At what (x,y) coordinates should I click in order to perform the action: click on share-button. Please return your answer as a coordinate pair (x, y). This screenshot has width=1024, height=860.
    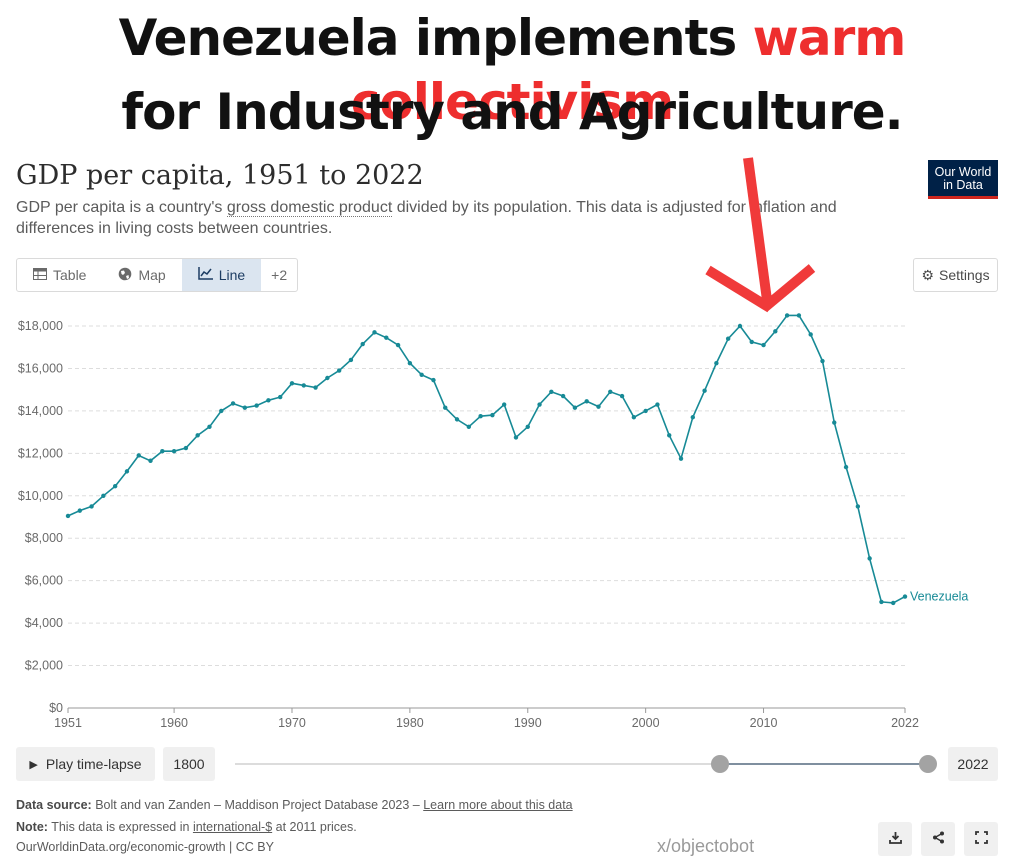
    Looking at the image, I should click on (938, 839).